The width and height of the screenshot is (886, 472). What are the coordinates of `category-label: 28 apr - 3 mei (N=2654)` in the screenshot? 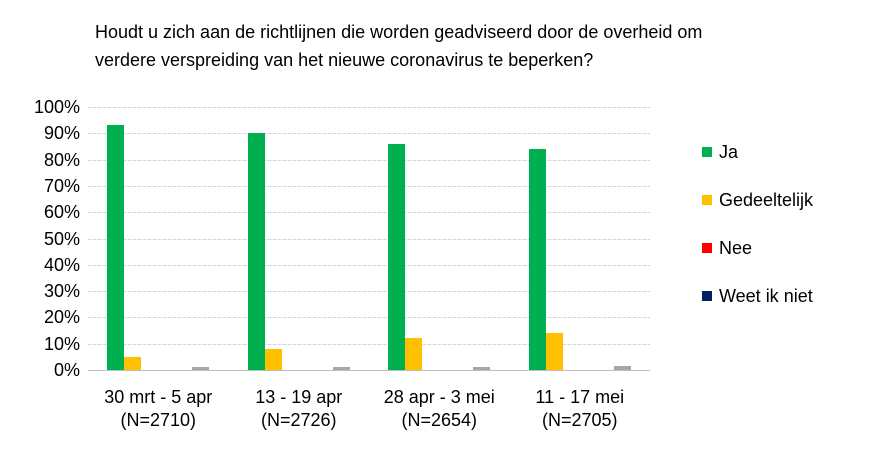 It's located at (439, 409).